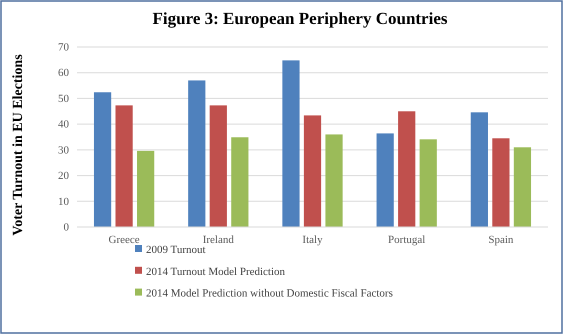 The width and height of the screenshot is (563, 334). Describe the element at coordinates (407, 240) in the screenshot. I see `x-tick-label: Portugal` at that location.